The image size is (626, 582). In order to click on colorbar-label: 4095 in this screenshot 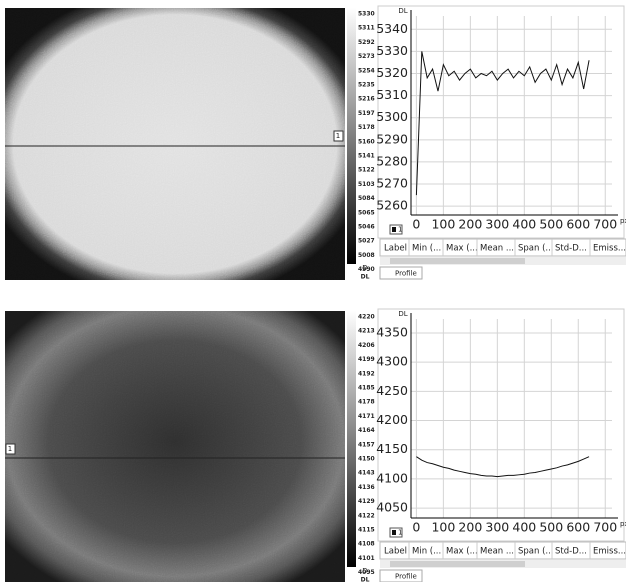, I will do `click(366, 572)`.